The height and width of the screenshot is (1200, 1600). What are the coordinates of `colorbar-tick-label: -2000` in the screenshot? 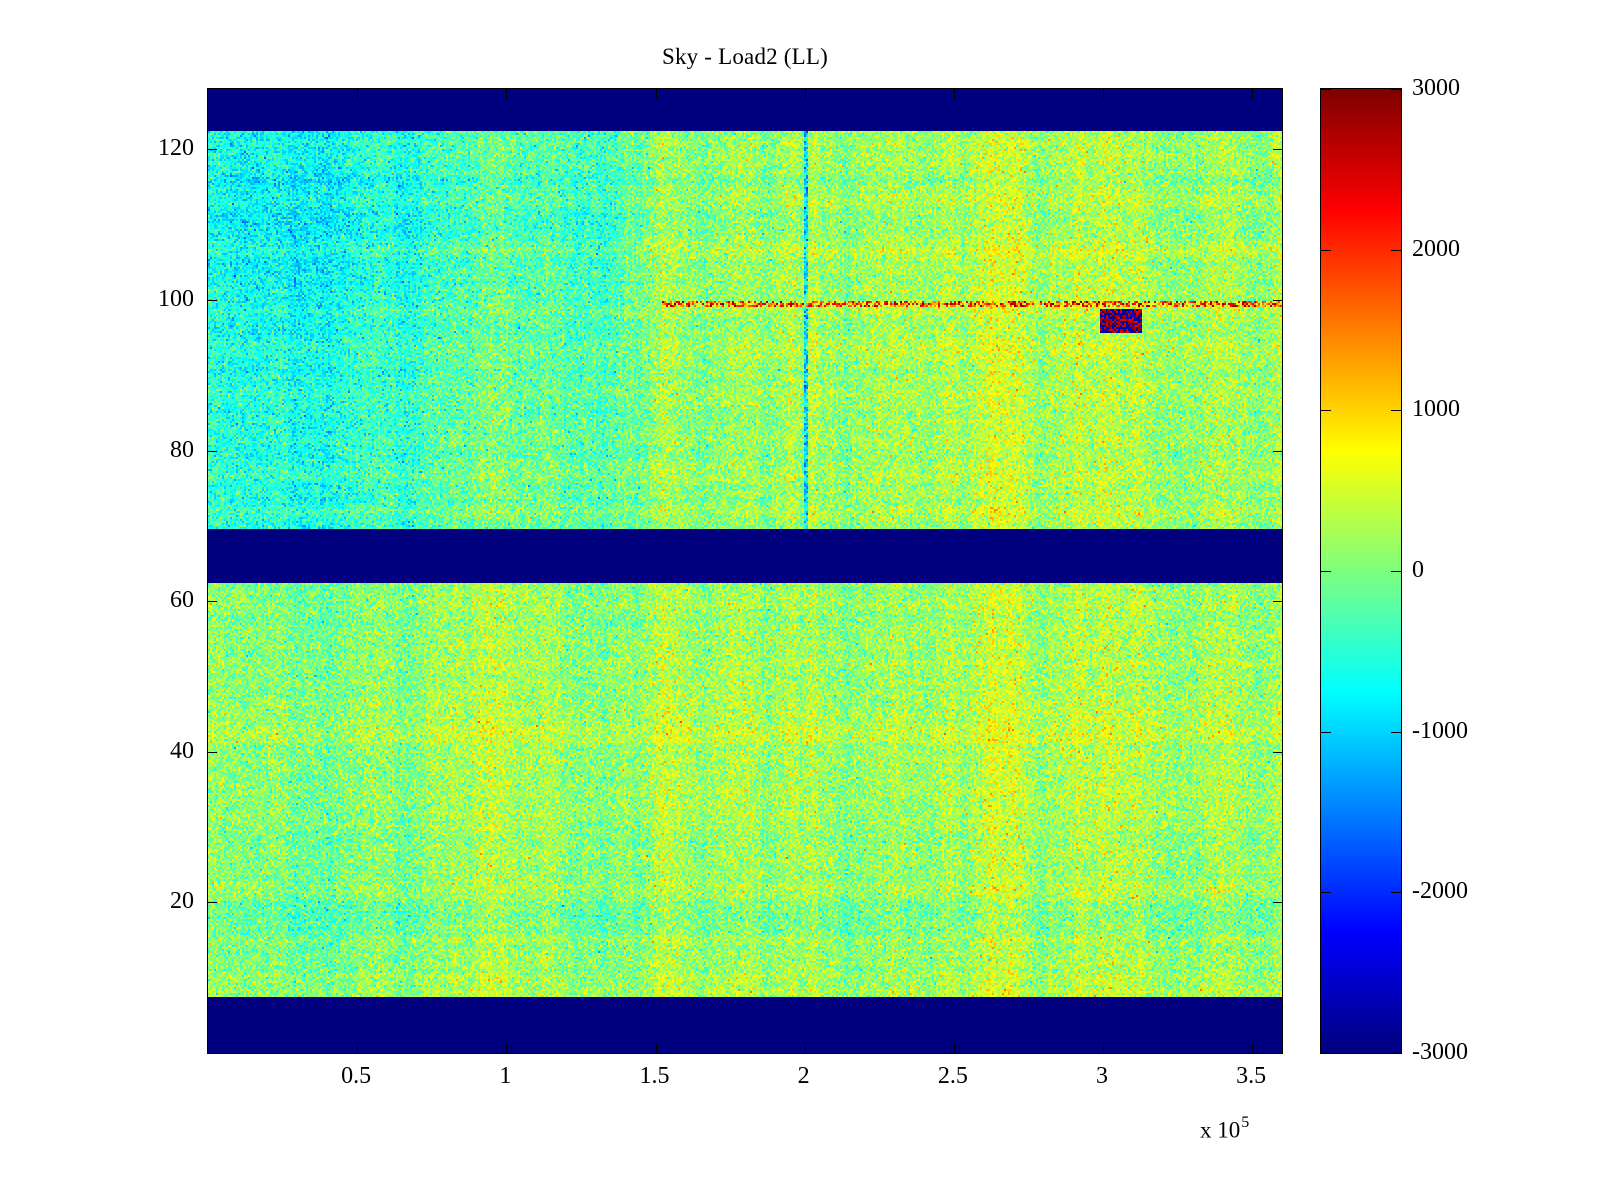 It's located at (1440, 891).